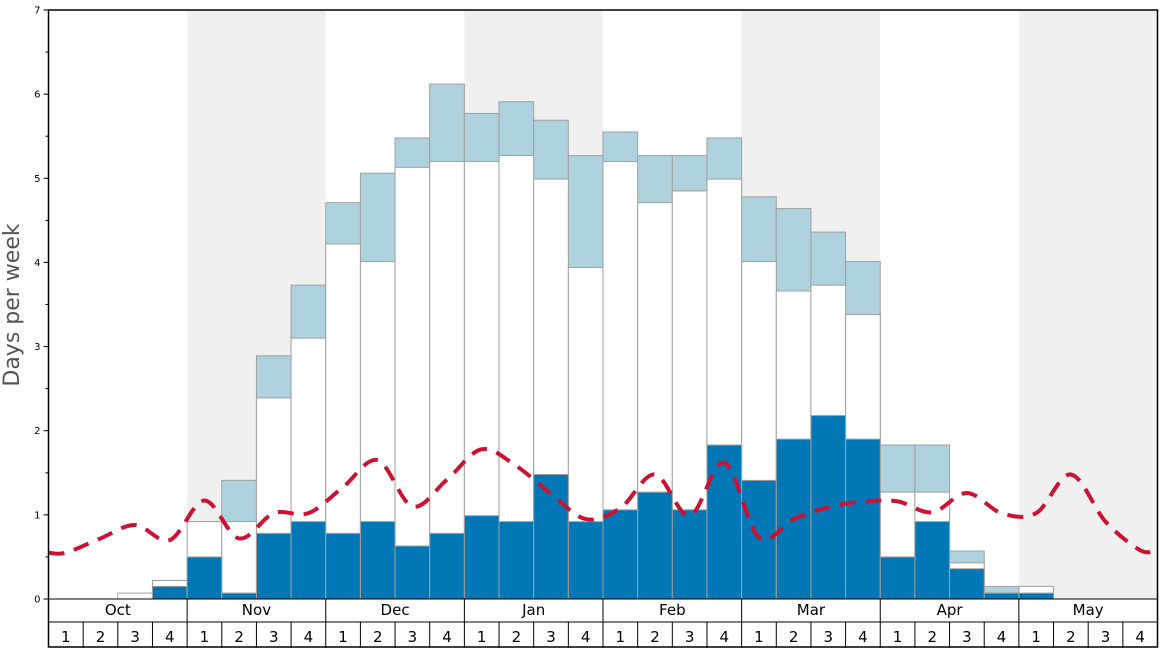  I want to click on month-label-jan: Jan, so click(533, 610).